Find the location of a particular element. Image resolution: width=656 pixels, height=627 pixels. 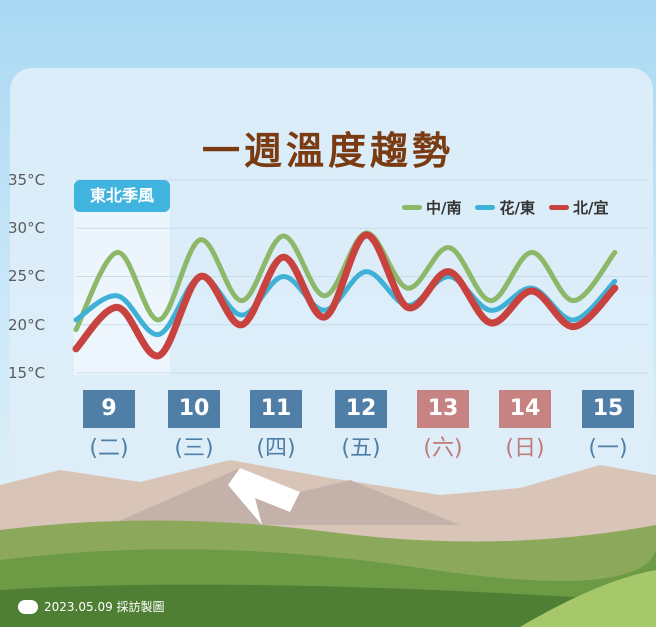

weekday-label-2: (四) is located at coordinates (276, 448).